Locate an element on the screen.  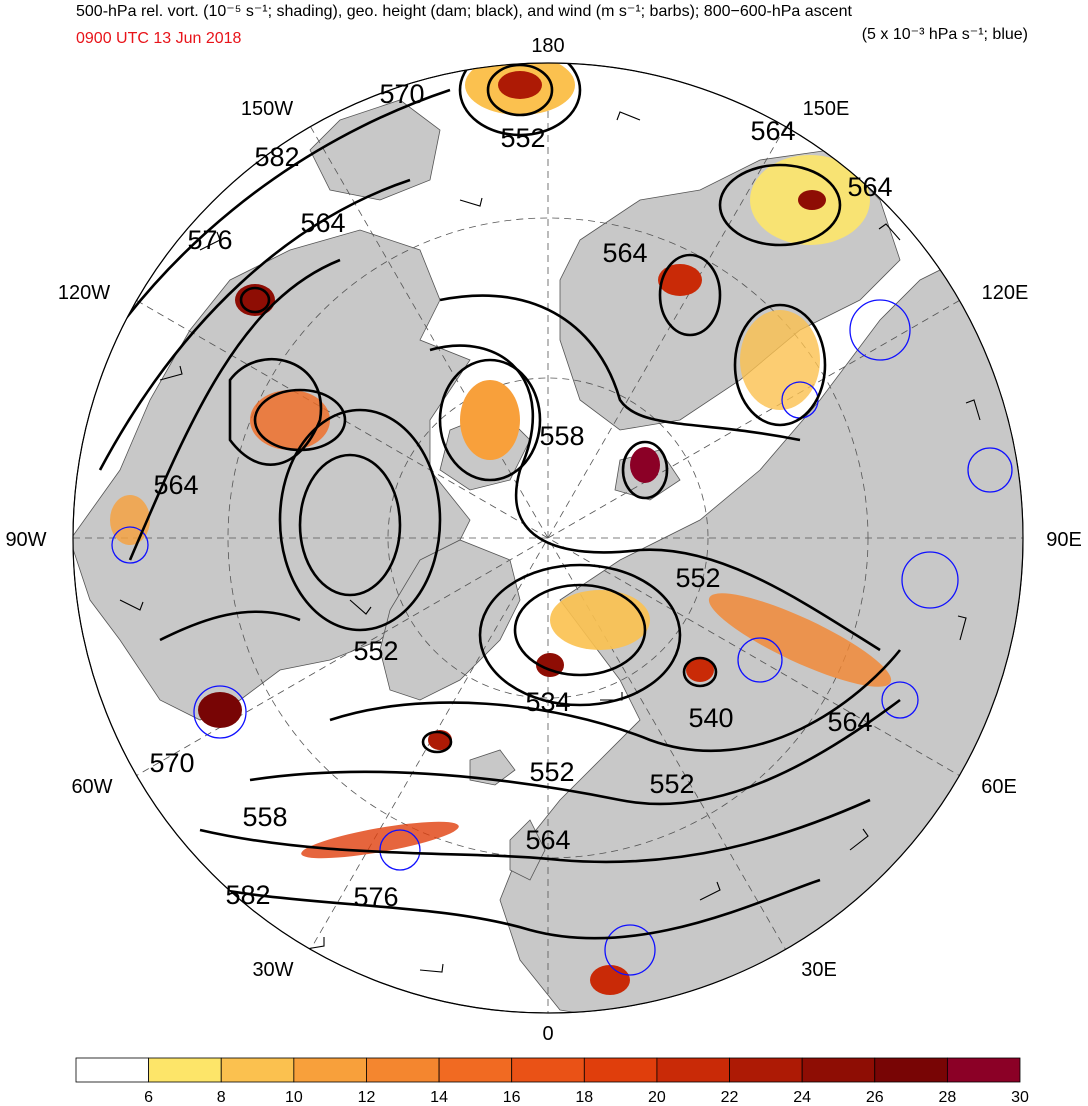
colorbar-tick-label: 22 is located at coordinates (730, 1097).